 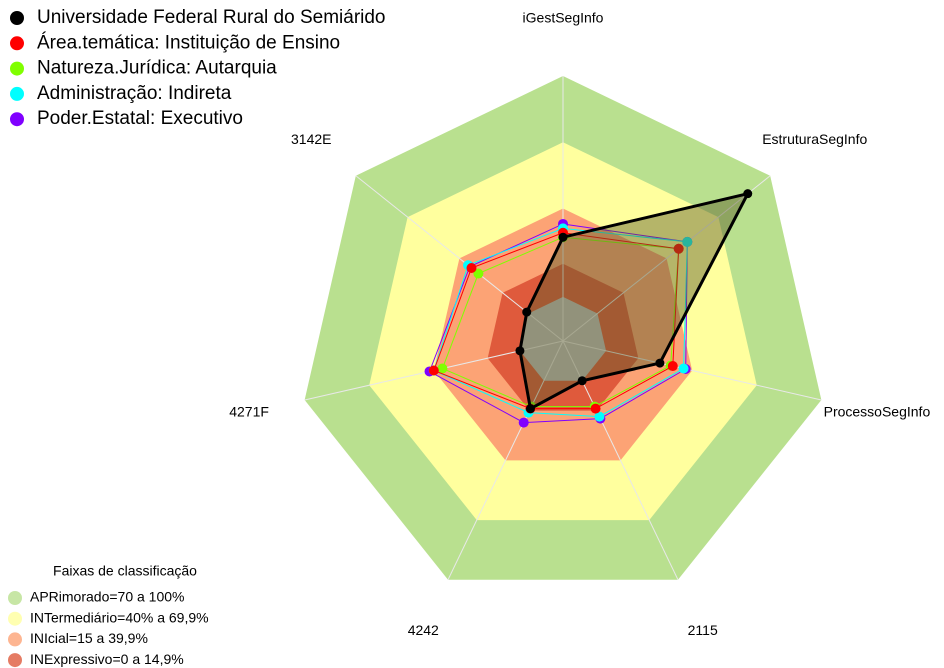 I want to click on legend-label: Natureza.Jurídica: Autarquia, so click(x=157, y=68).